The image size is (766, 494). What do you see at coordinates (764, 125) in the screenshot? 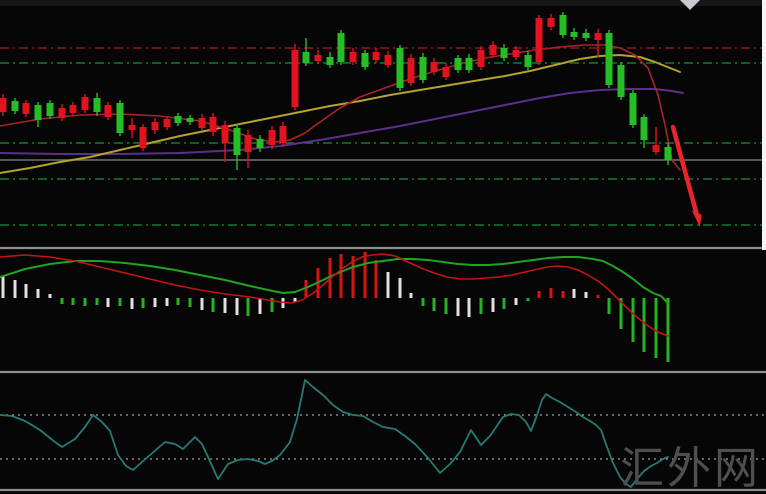
I see `right-edge-strip` at bounding box center [764, 125].